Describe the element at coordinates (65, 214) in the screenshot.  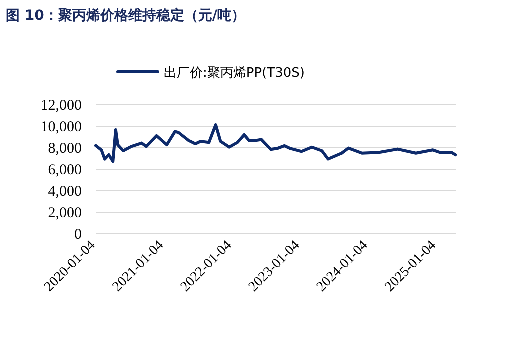
I see `ytick: 2,000` at that location.